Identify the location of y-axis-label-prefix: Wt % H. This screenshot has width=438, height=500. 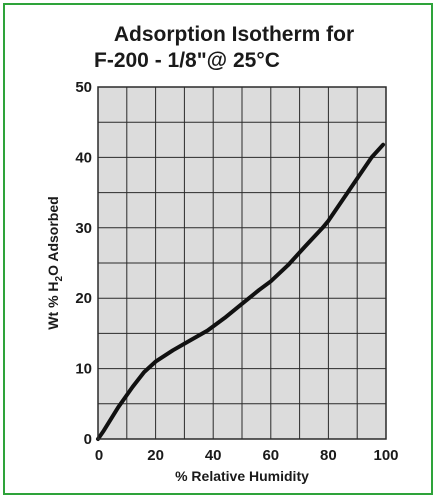
(53, 305).